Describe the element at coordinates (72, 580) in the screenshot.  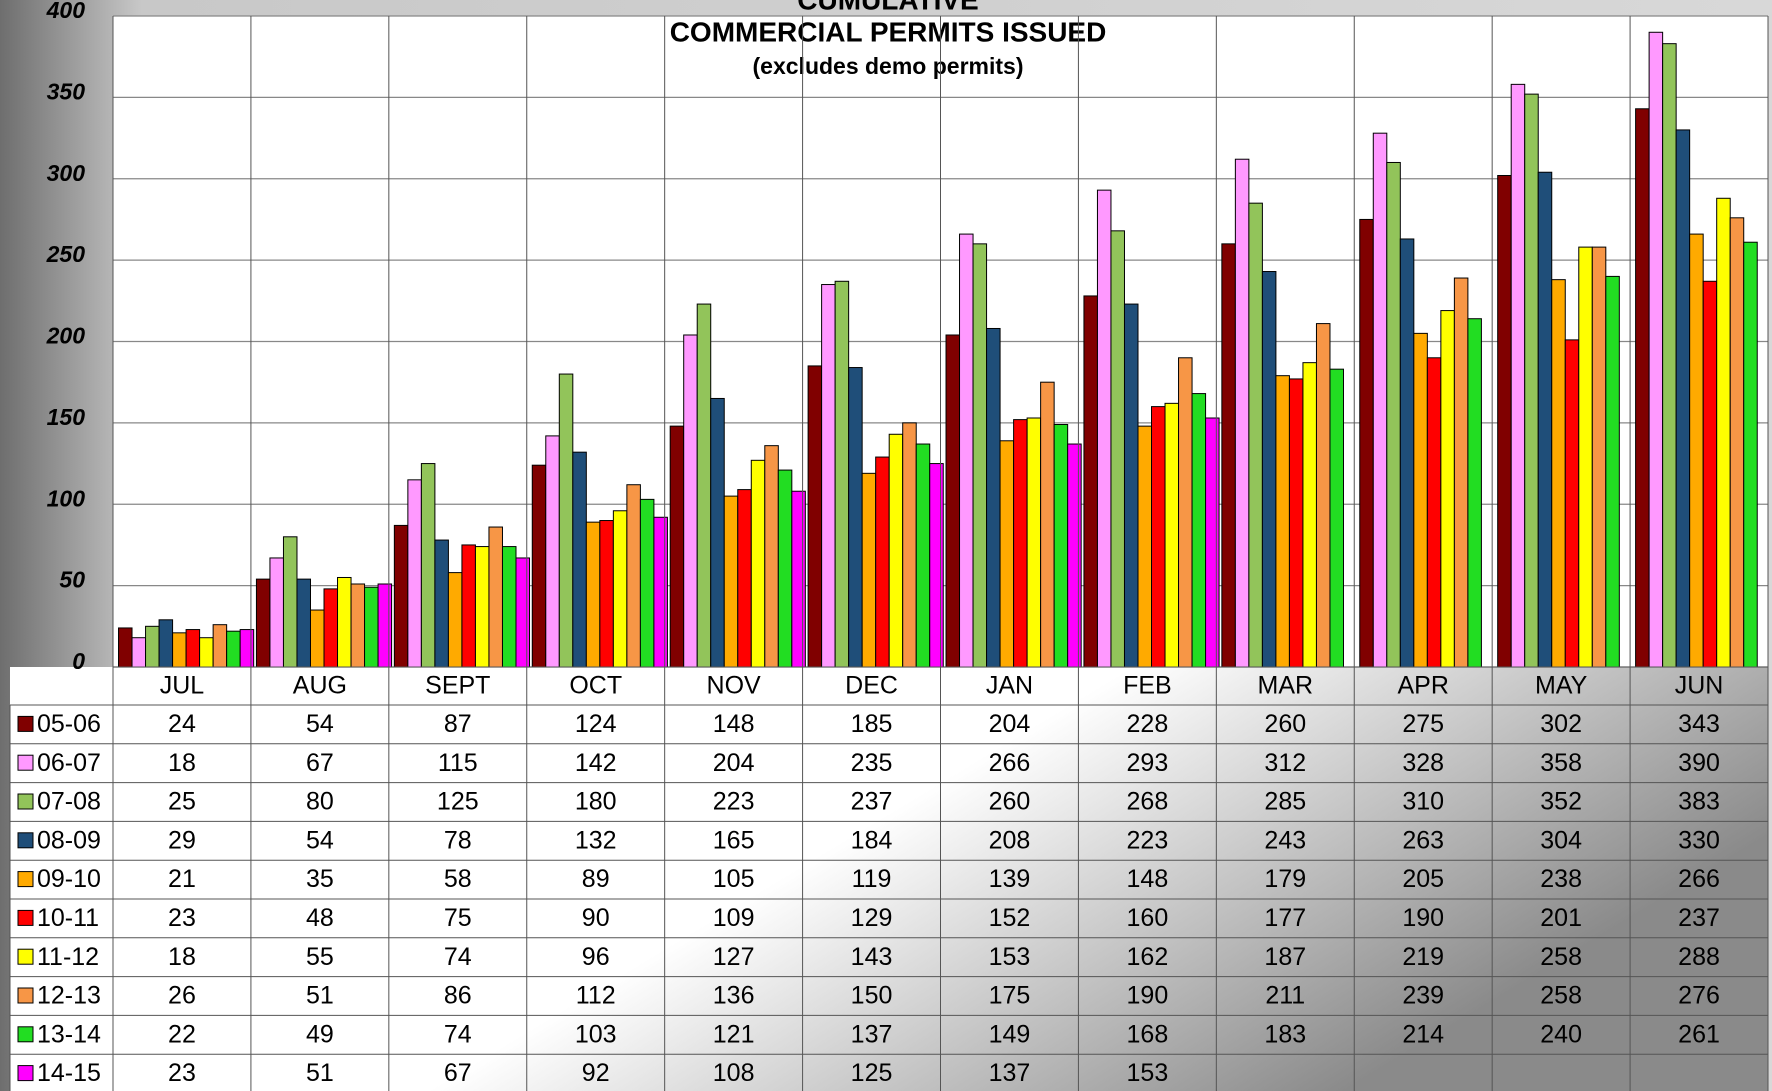
I see `y-tick-label: 50` at that location.